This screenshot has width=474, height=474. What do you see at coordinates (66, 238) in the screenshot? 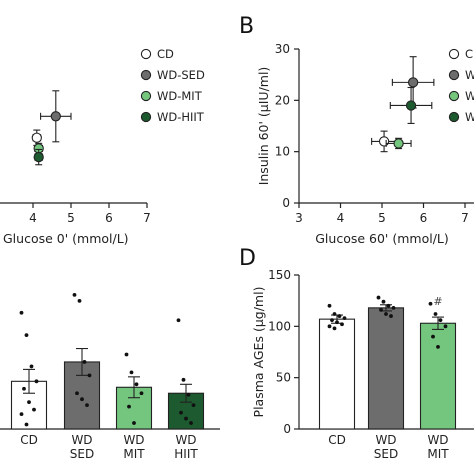
I see `panel-a-x-axis-title: Glucose 0' (mmol/L)` at bounding box center [66, 238].